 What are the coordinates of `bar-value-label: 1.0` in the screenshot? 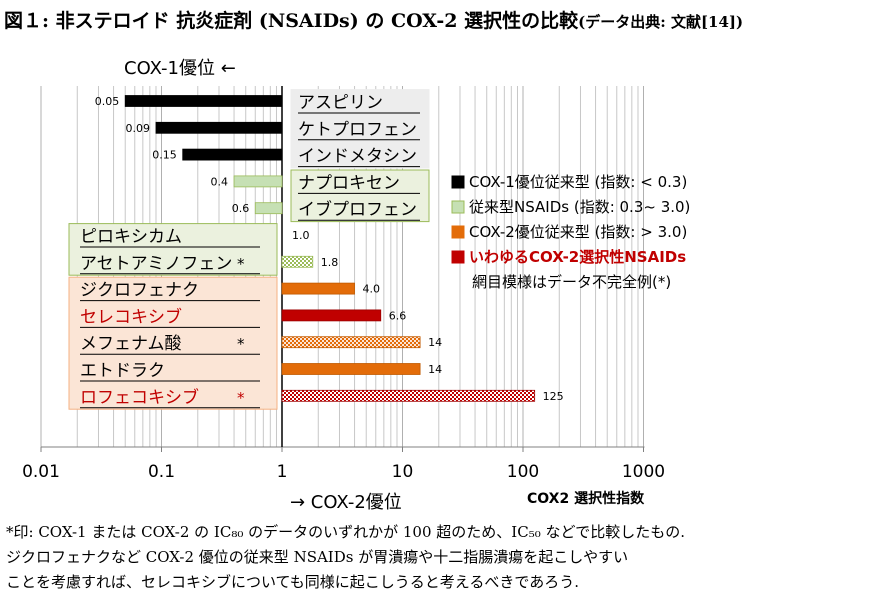 It's located at (301, 235).